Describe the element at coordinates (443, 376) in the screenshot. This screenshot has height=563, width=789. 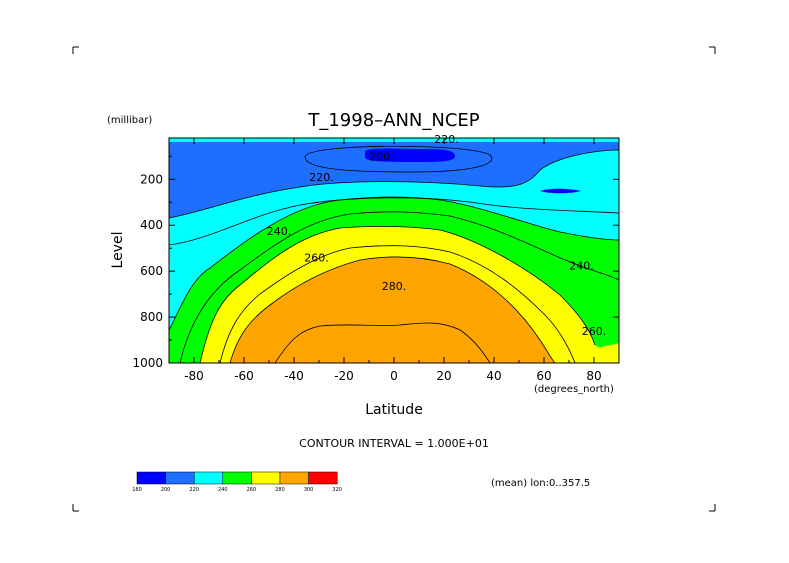
I see `x-tick-label: 20` at that location.